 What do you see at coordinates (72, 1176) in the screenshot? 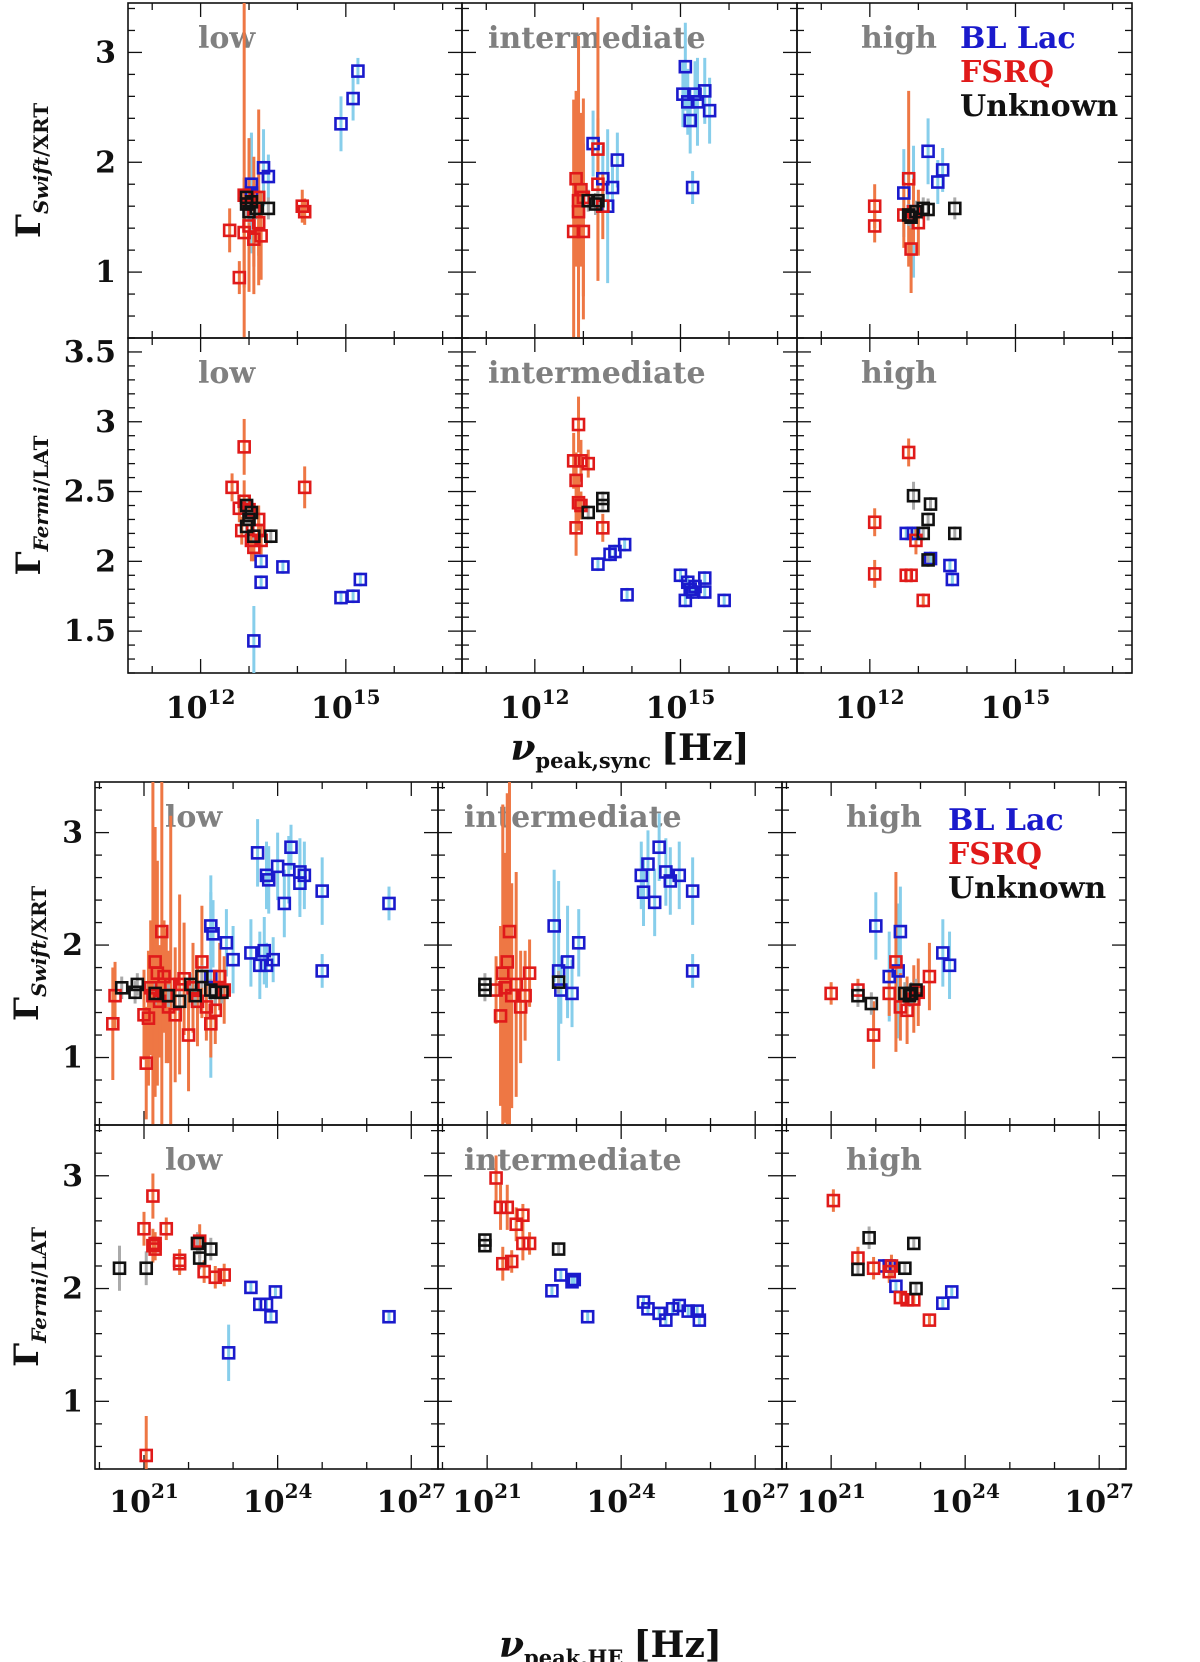
I see `y-tick-label: 3` at bounding box center [72, 1176].